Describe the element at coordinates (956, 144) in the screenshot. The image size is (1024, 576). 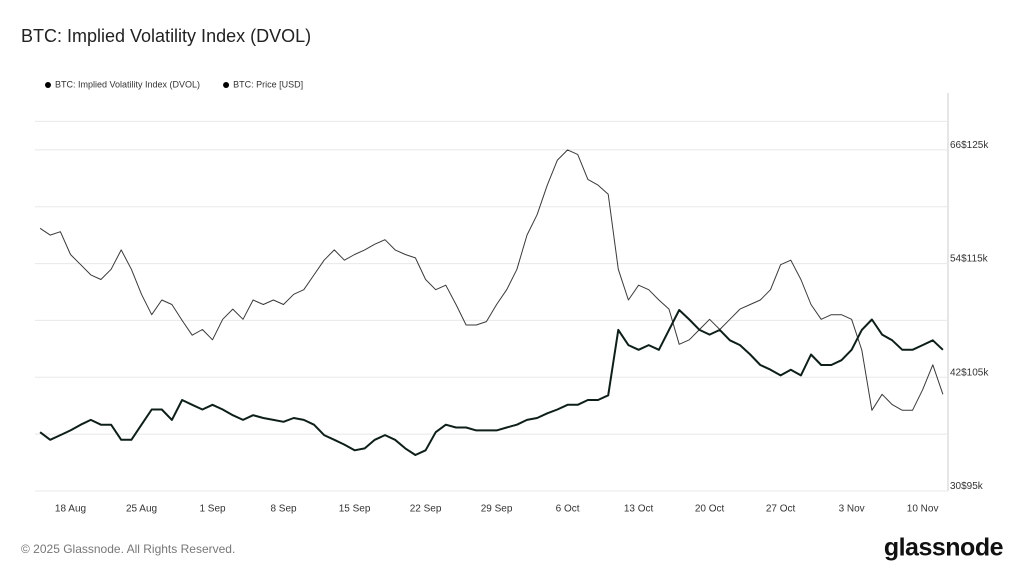
I see `y-tick-value: 66` at that location.